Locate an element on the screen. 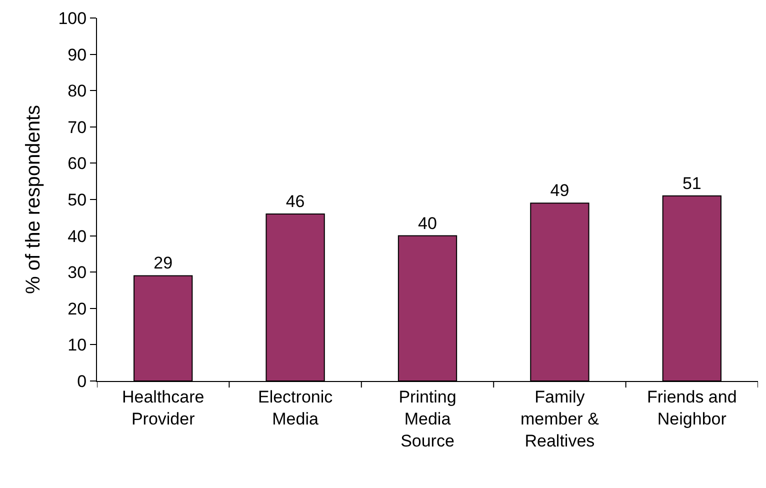 This screenshot has width=766, height=488. data-label: 40 is located at coordinates (427, 223).